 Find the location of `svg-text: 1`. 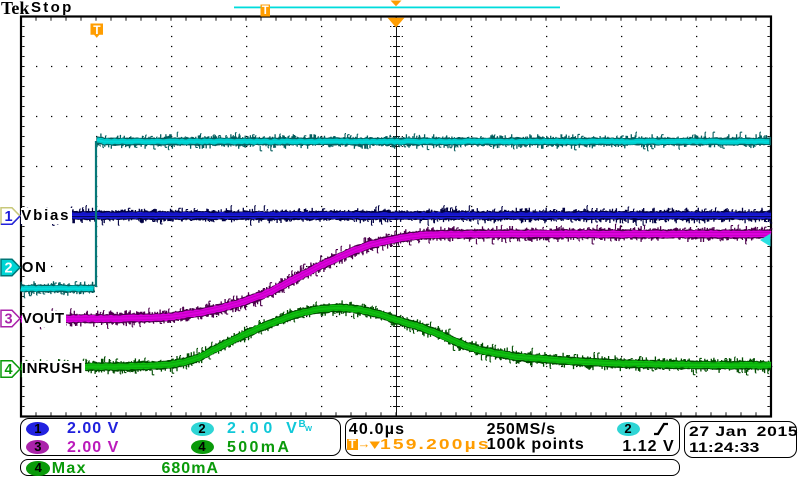

svg-text: 1 is located at coordinates (8, 217).